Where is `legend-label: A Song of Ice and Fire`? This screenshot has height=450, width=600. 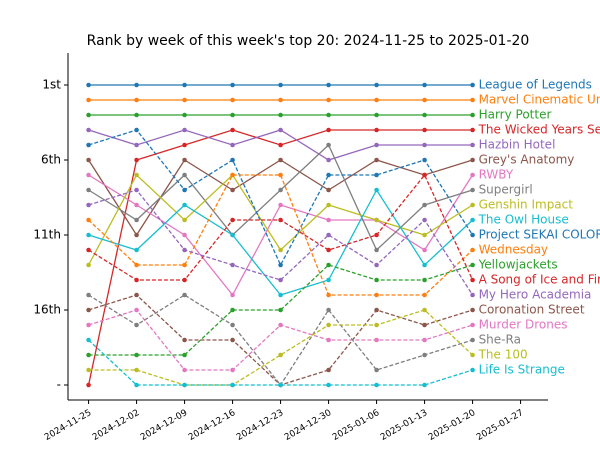
legend-label: A Song of Ice and Fire is located at coordinates (539, 280).